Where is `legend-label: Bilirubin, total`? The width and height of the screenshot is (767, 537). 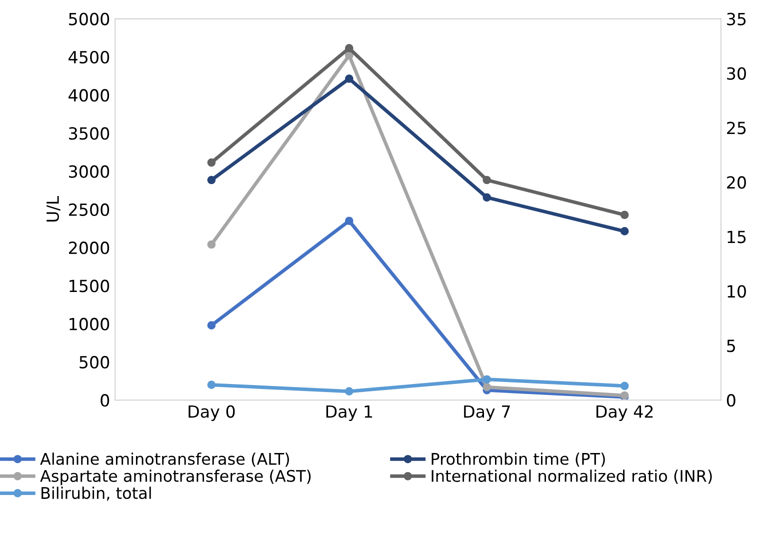
legend-label: Bilirubin, total is located at coordinates (96, 493).